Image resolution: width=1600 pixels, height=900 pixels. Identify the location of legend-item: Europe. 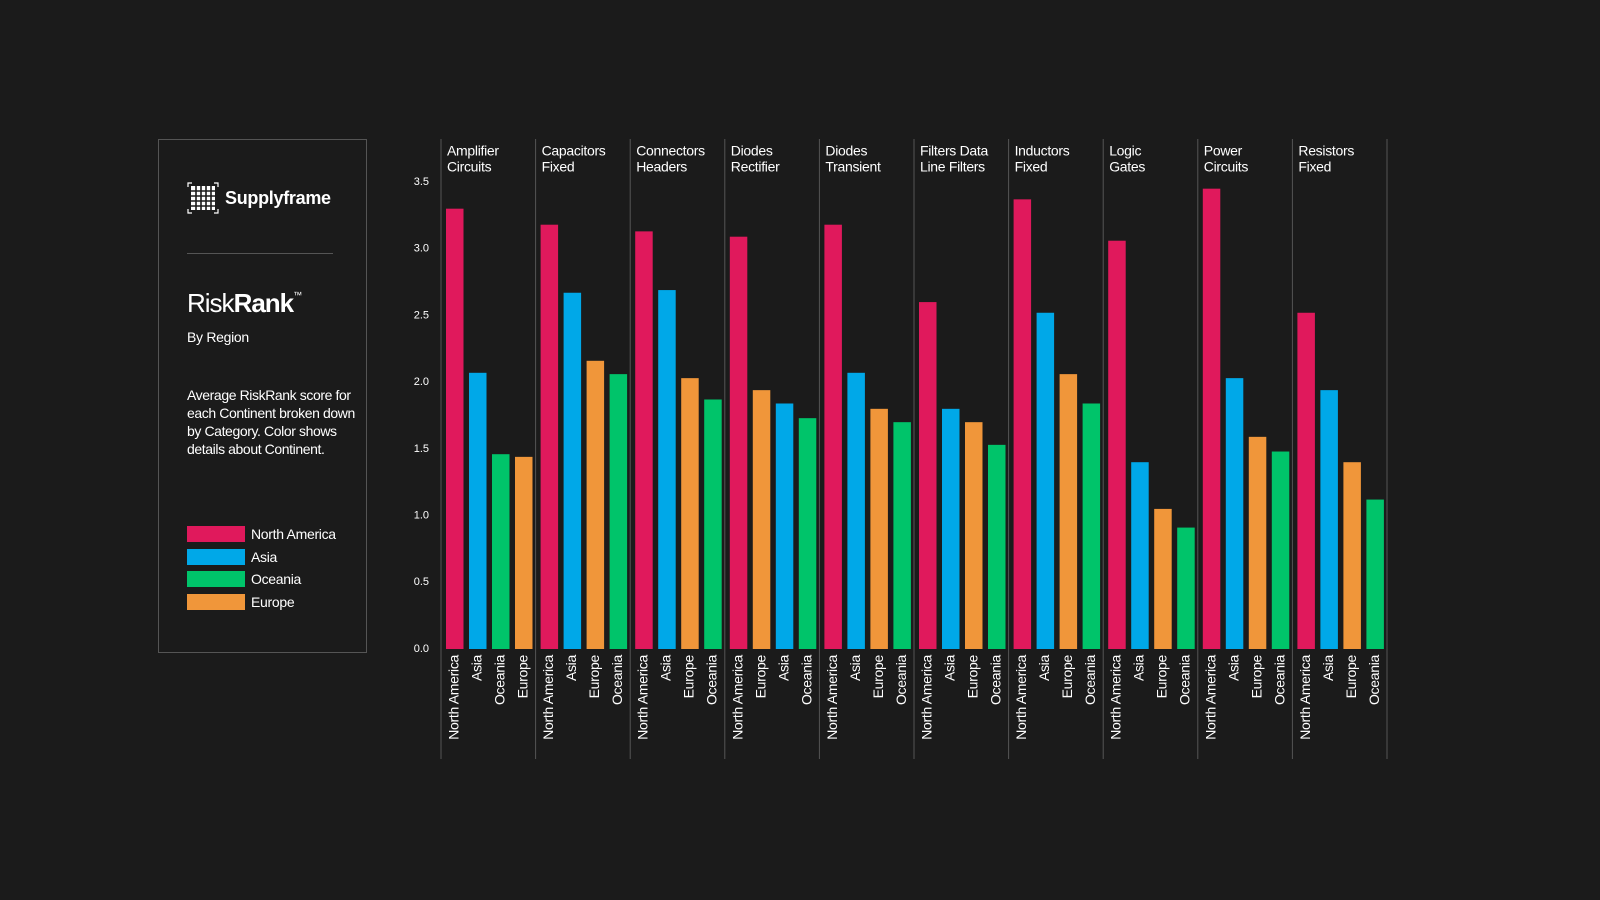
(261, 602).